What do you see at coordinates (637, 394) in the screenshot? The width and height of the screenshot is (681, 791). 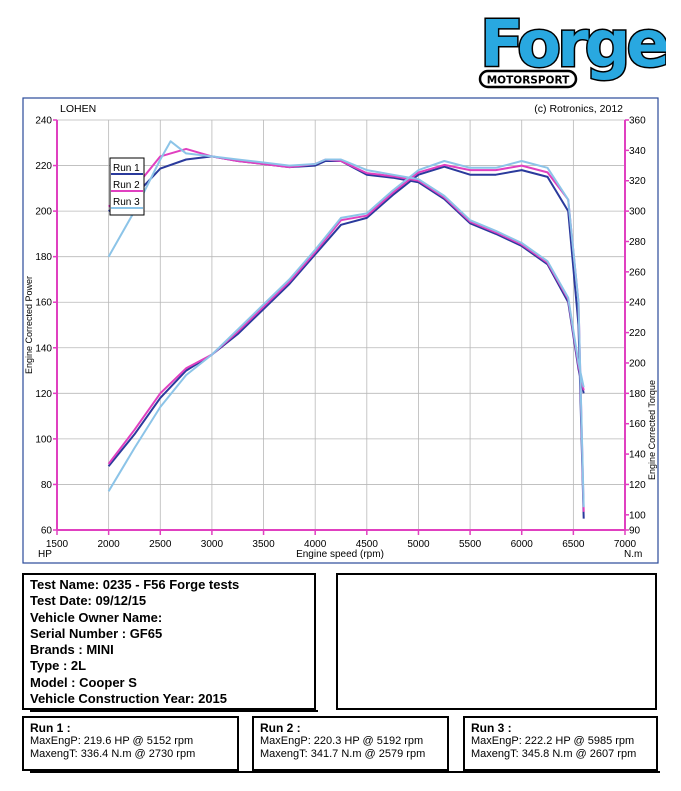 I see `y-tick-label-right: 180` at bounding box center [637, 394].